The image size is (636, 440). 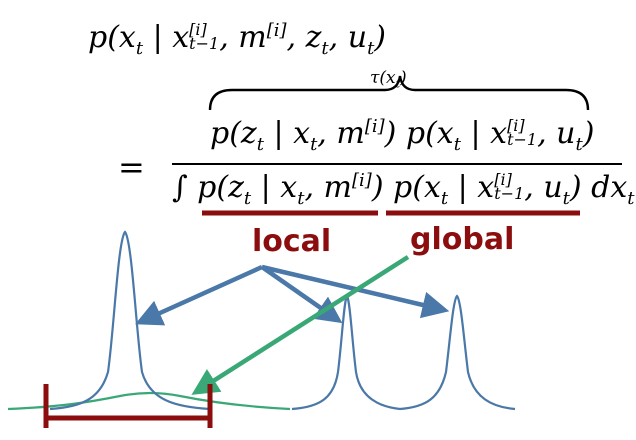 What do you see at coordinates (402, 135) in the screenshot?
I see `equation-numerator: p(zt | xt, m[i]) p(xt | x [i] t−1, ut)` at bounding box center [402, 135].